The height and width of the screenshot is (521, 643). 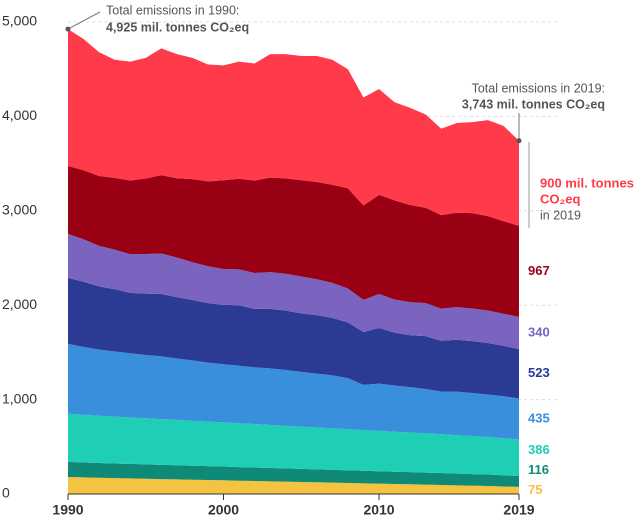 I want to click on y-tick-label: 0, so click(x=6, y=493).